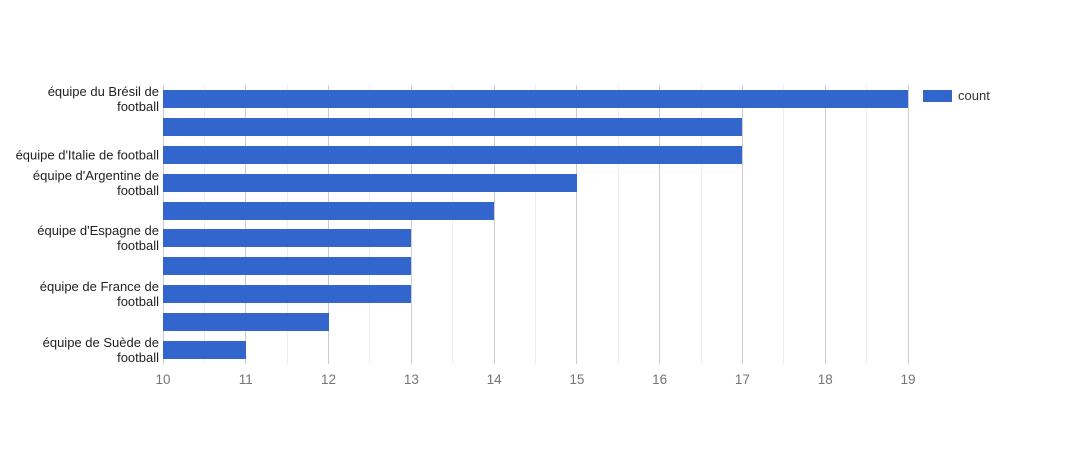 The height and width of the screenshot is (450, 1070). I want to click on x-tick-label: 11, so click(245, 379).